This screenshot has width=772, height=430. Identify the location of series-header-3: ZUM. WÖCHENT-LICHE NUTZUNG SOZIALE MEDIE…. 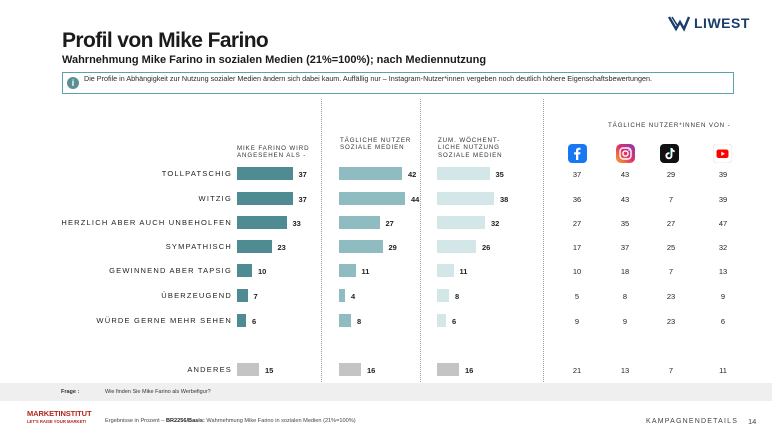
(470, 148).